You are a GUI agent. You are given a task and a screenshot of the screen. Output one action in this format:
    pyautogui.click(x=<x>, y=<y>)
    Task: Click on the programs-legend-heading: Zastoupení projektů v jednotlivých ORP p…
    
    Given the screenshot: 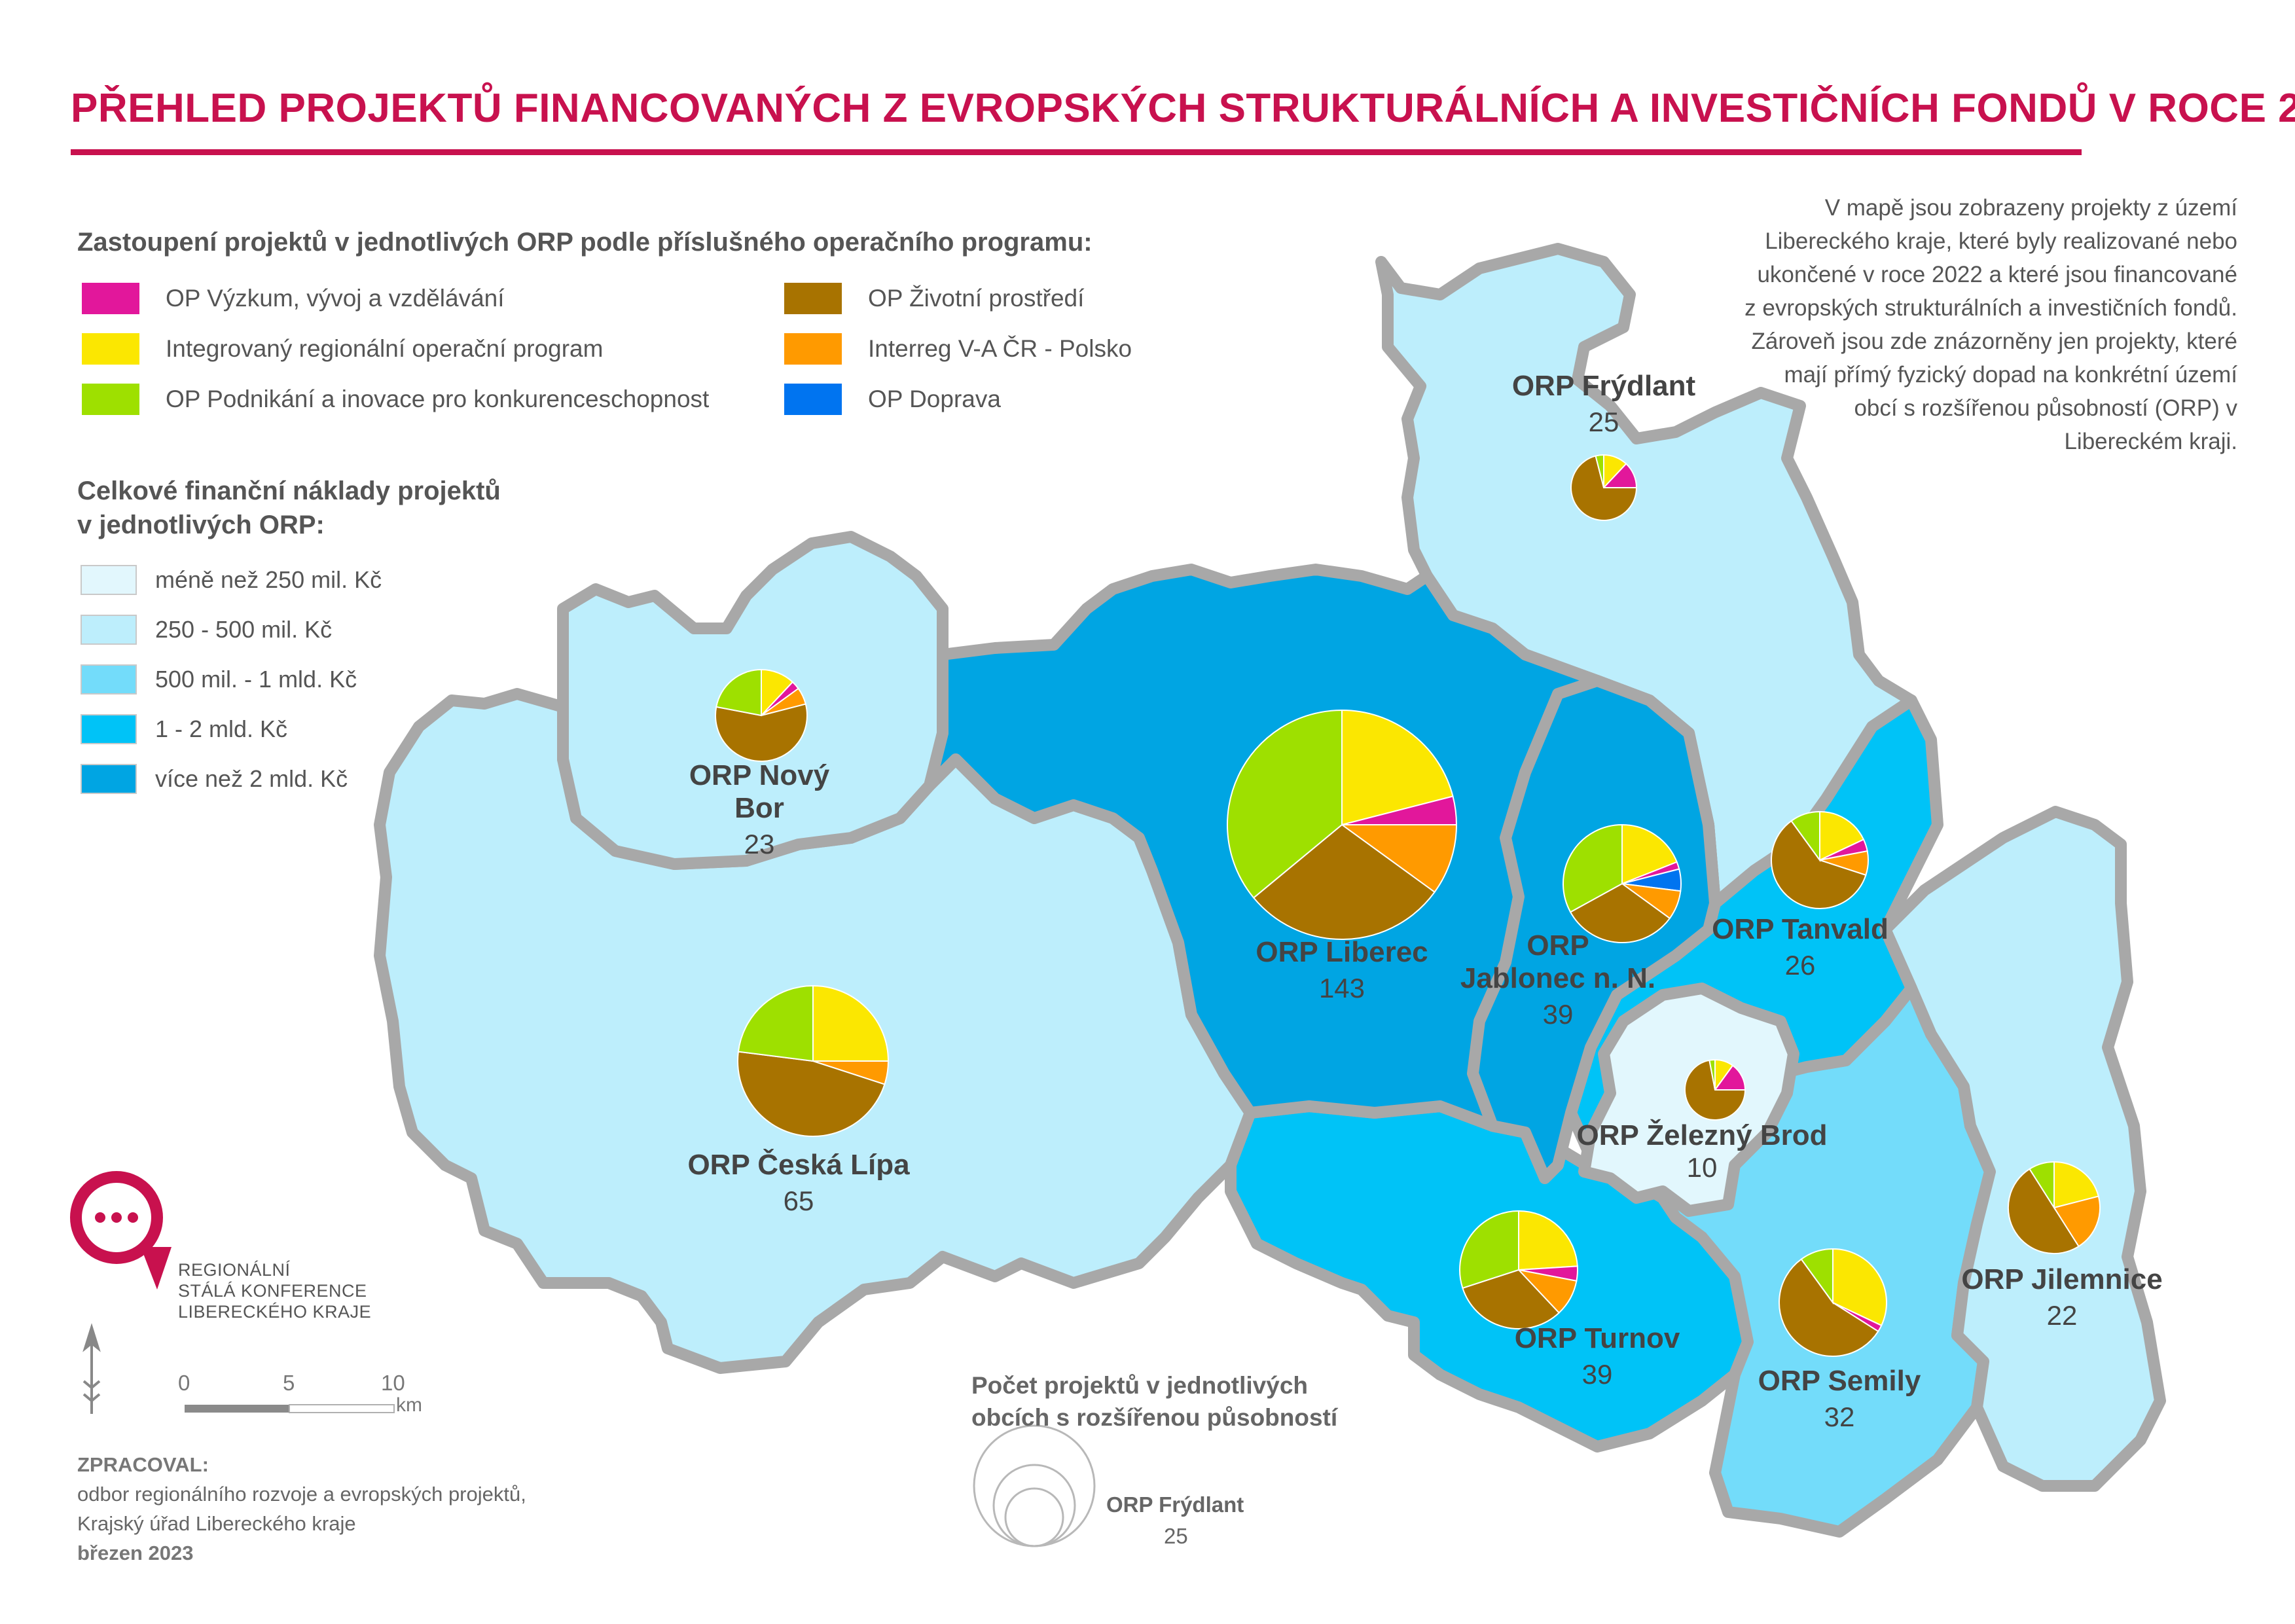 What is the action you would take?
    pyautogui.click(x=585, y=242)
    